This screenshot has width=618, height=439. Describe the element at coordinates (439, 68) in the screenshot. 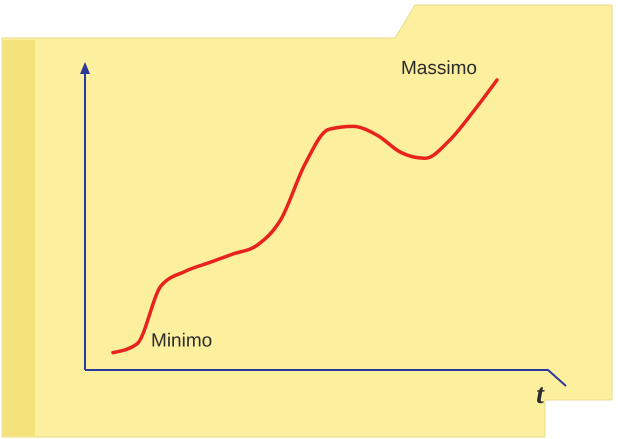

I see `text: Massimo` at that location.